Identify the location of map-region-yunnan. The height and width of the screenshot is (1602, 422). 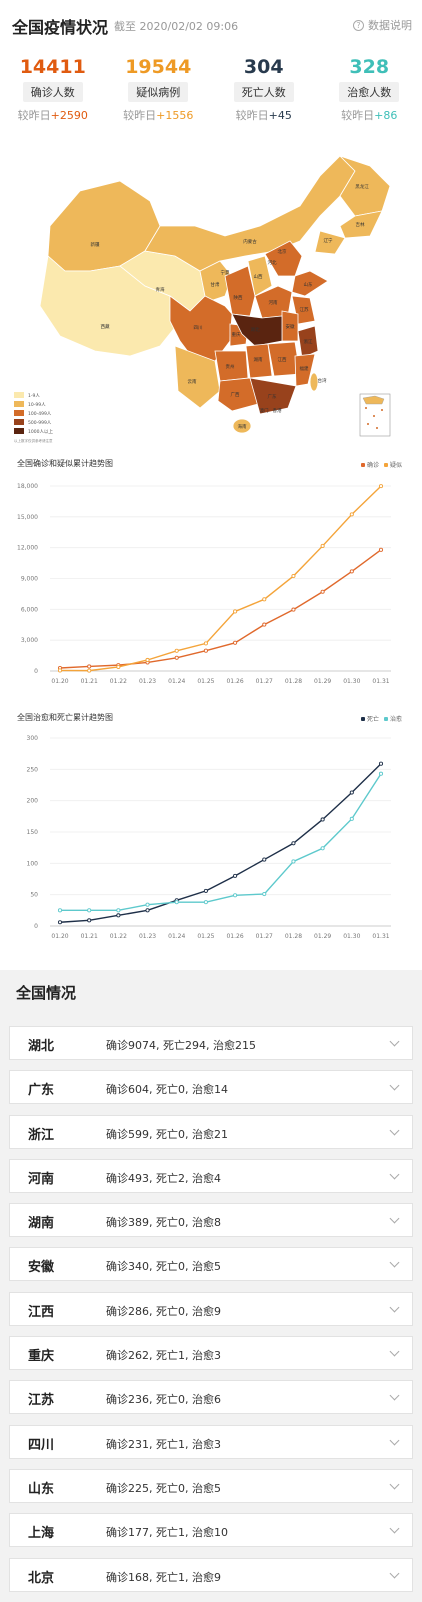
(197, 377).